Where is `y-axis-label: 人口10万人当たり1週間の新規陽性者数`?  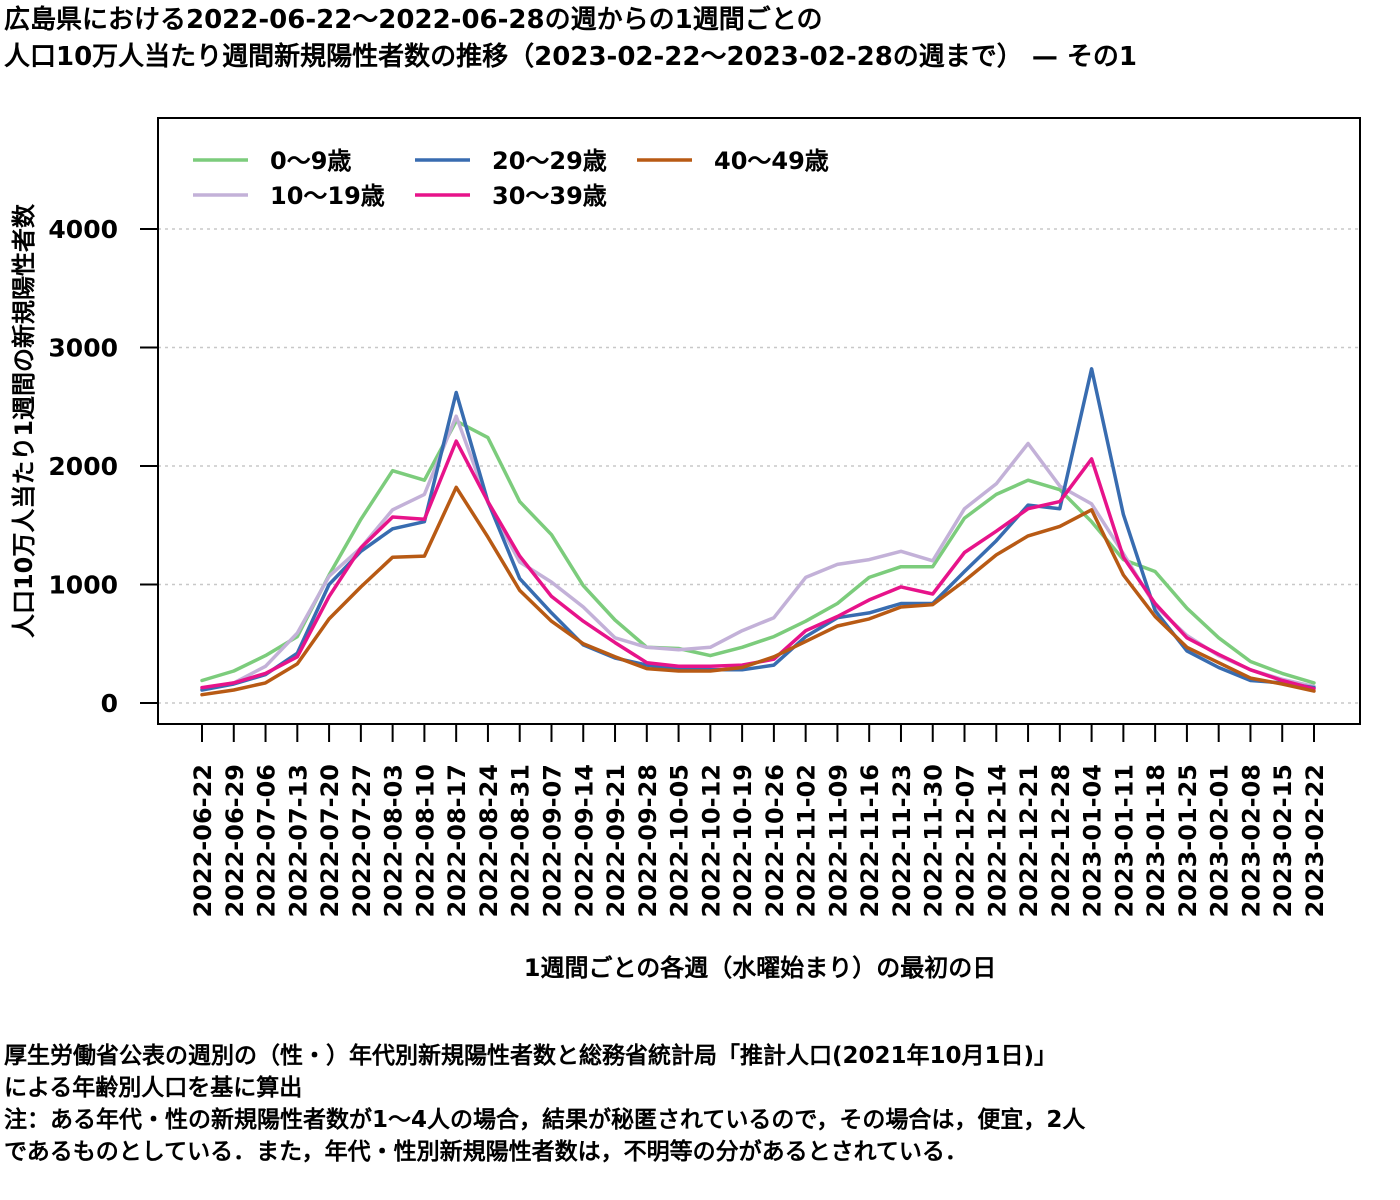
y-axis-label: 人口10万人当たり1週間の新規陽性者数 is located at coordinates (24, 420).